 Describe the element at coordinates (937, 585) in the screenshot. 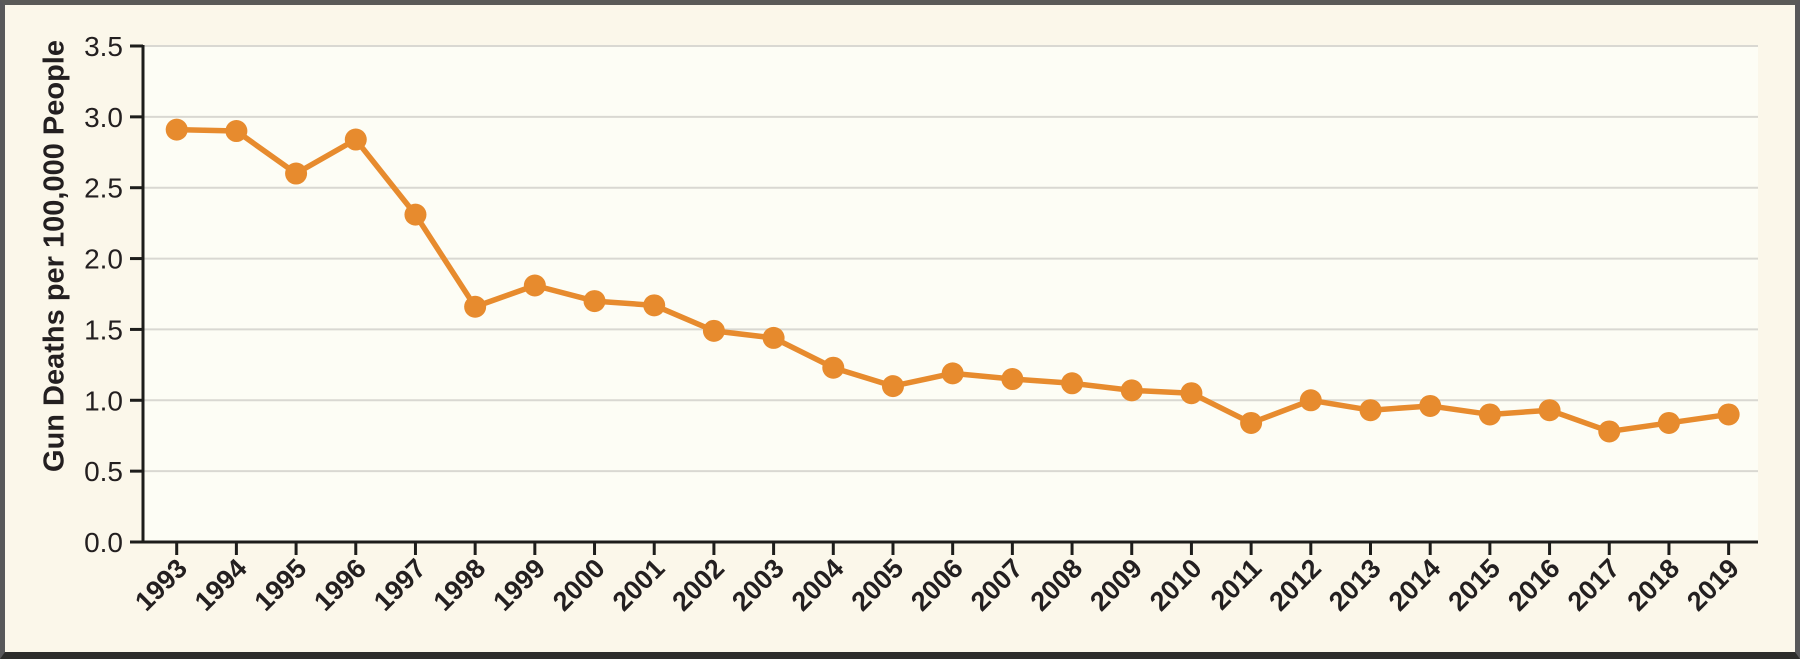

I see `x-tick-label: 2006` at that location.